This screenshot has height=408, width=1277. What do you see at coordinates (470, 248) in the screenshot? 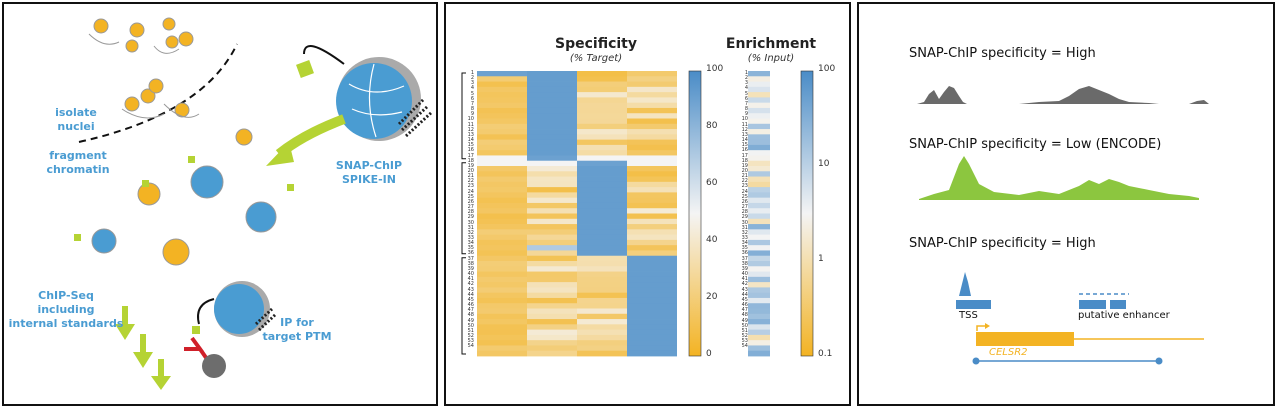
I see `row-label: 35` at bounding box center [470, 248].